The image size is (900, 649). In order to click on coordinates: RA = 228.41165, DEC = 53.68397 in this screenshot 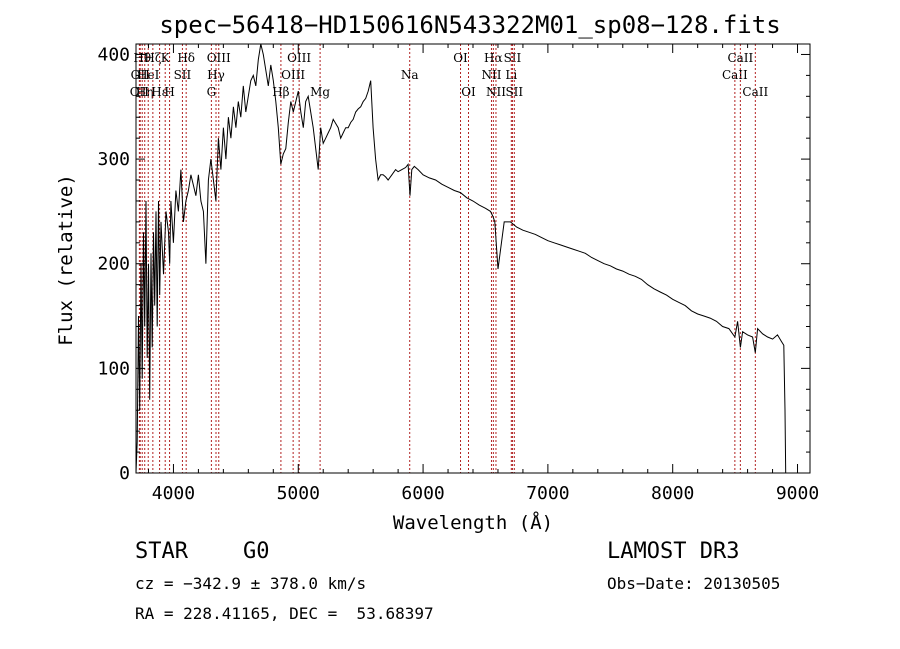, I will do `click(284, 613)`.